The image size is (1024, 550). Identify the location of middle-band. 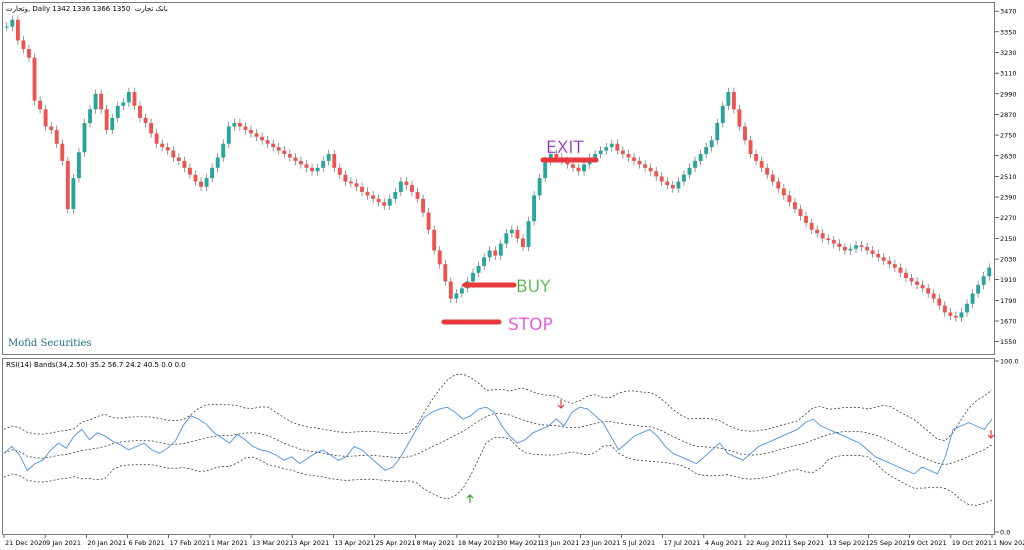
(498, 439).